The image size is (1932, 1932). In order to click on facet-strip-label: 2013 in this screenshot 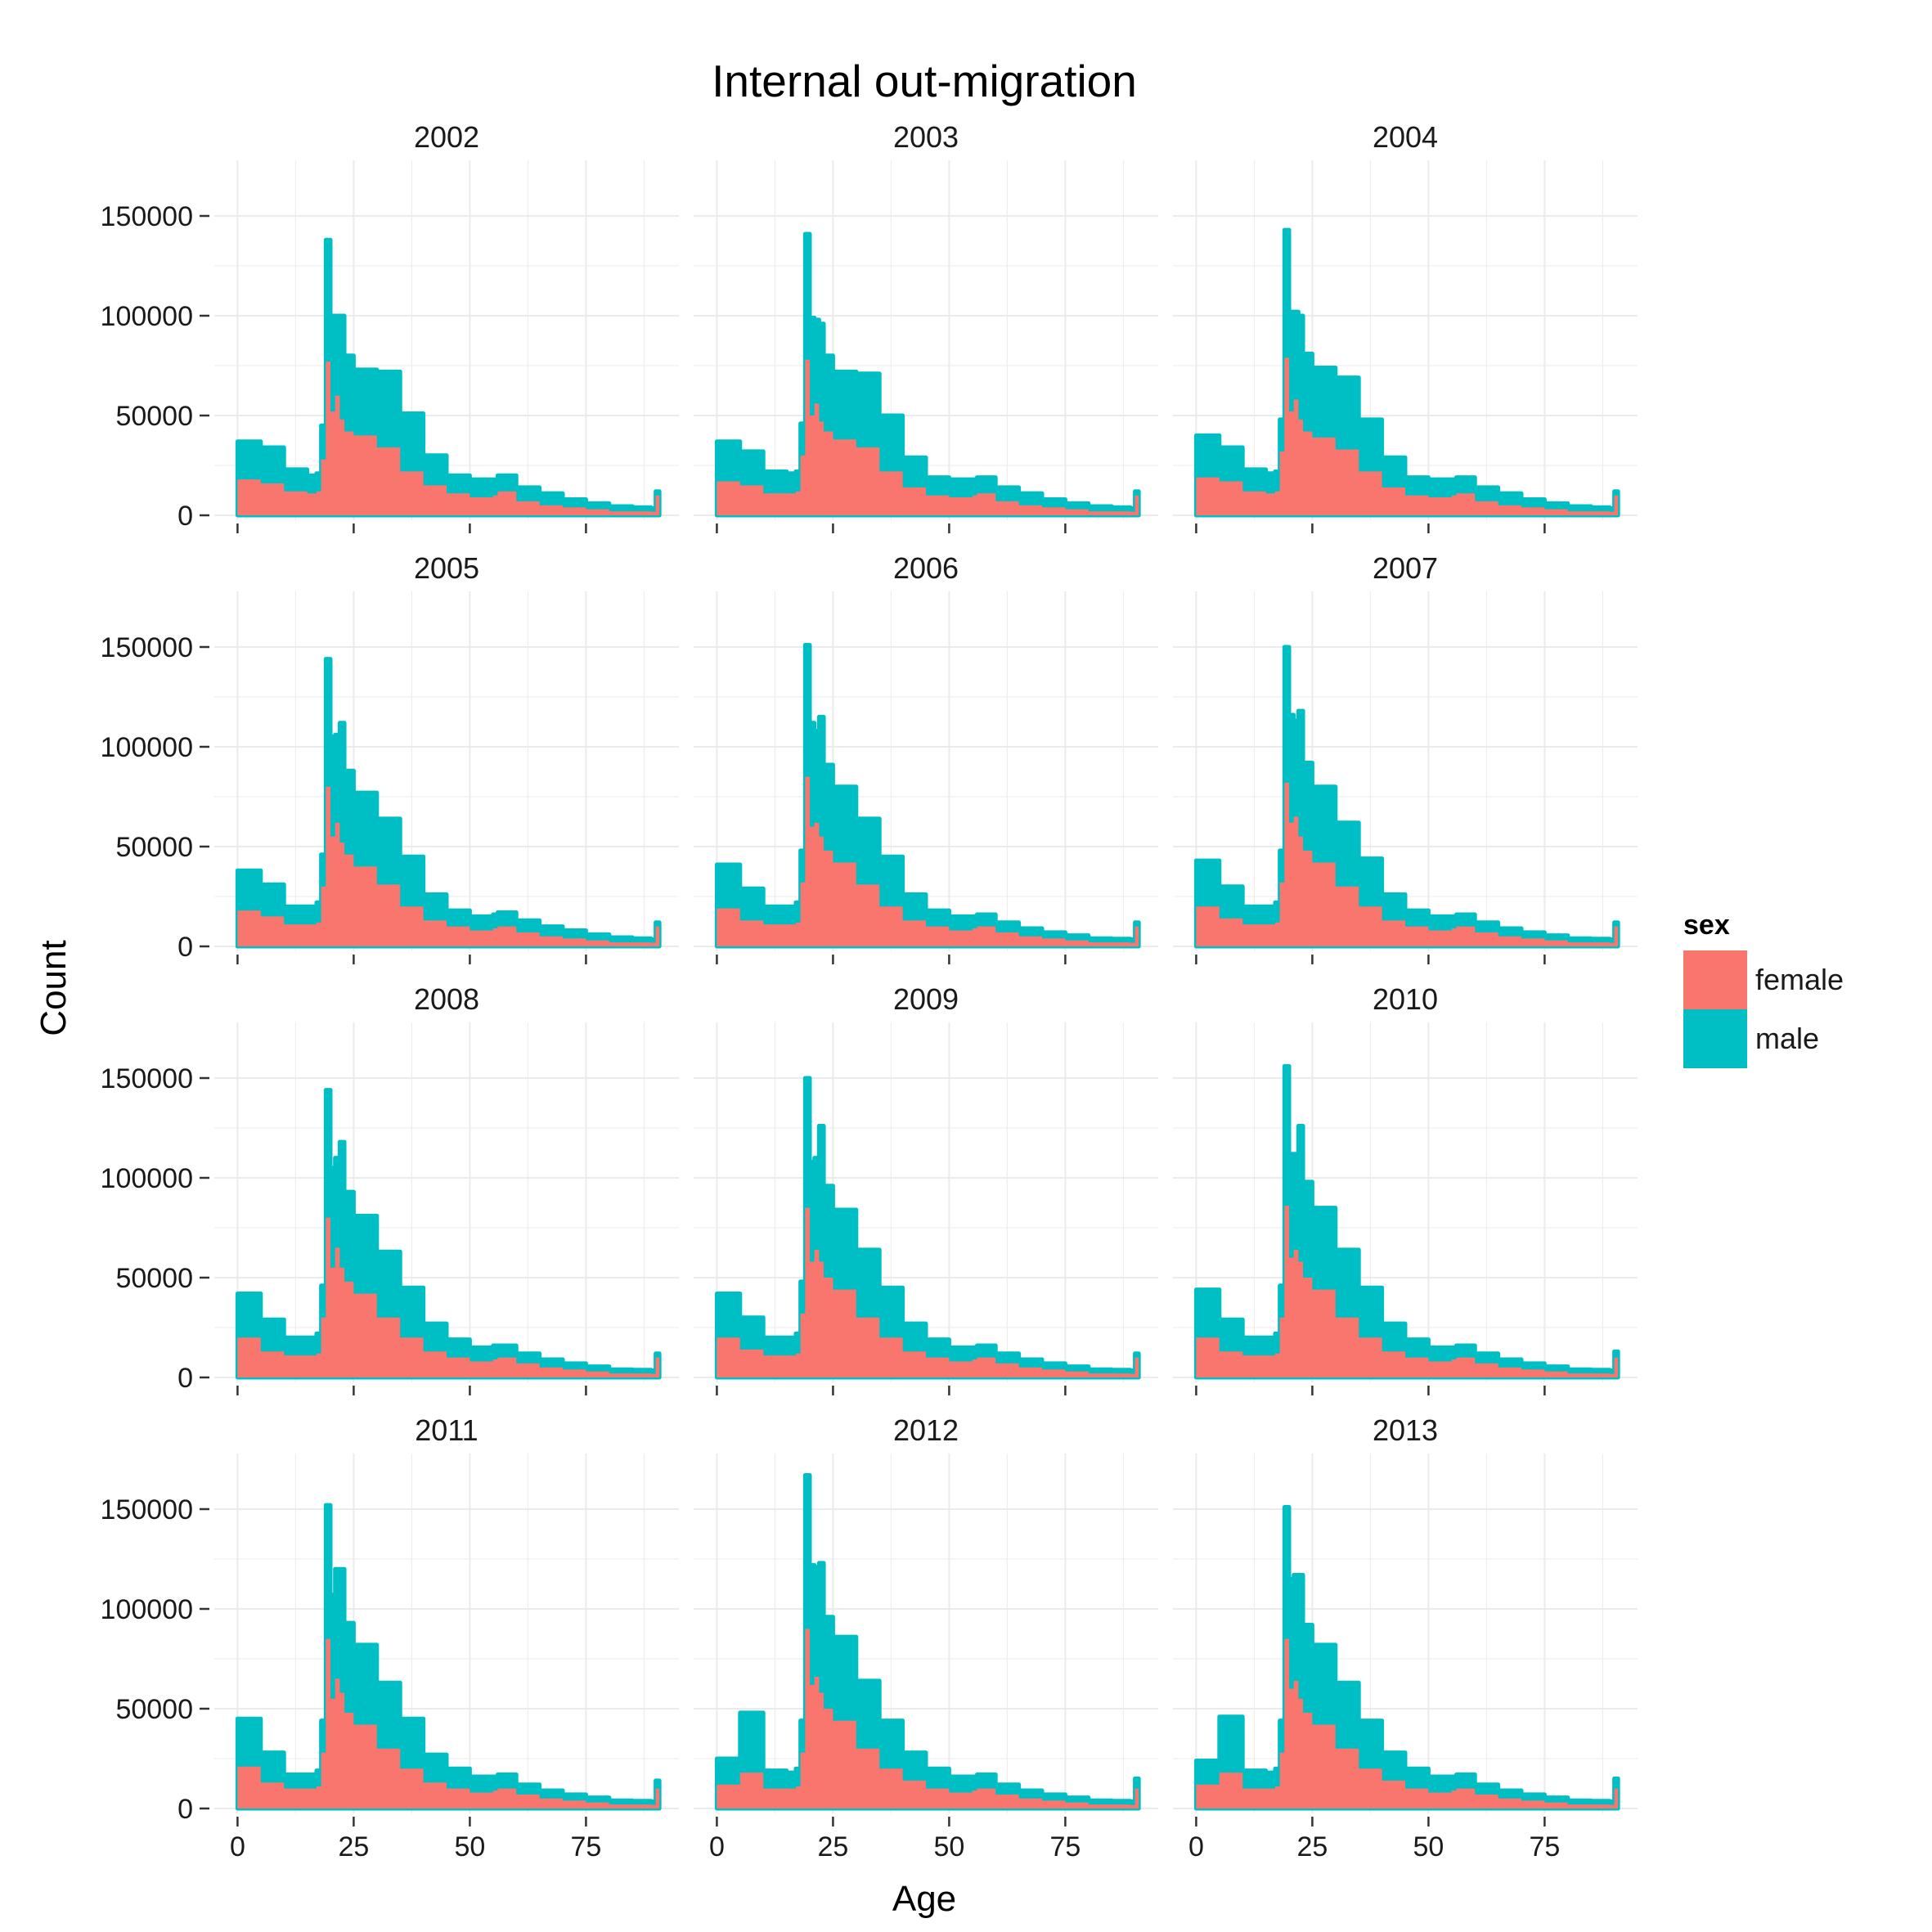, I will do `click(1405, 1430)`.